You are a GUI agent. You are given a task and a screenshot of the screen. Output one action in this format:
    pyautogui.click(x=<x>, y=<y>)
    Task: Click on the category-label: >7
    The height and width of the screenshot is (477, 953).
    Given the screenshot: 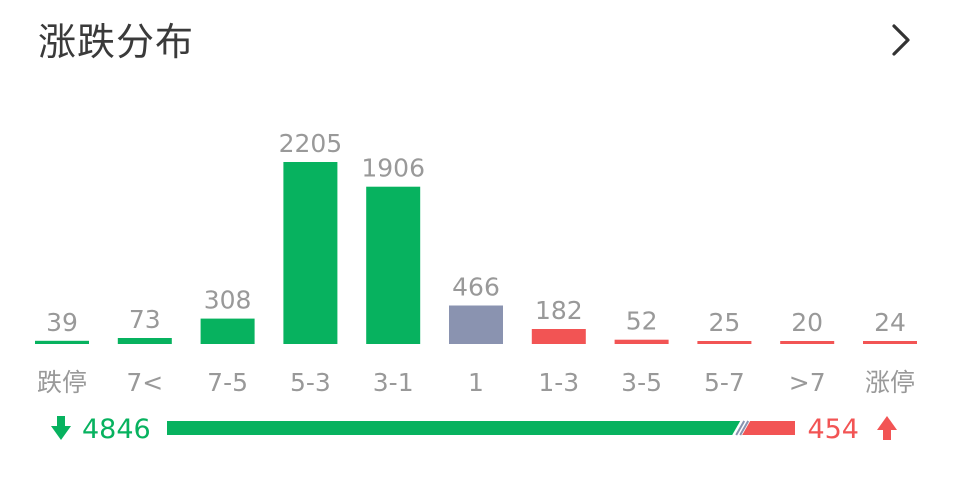 What is the action you would take?
    pyautogui.click(x=807, y=382)
    